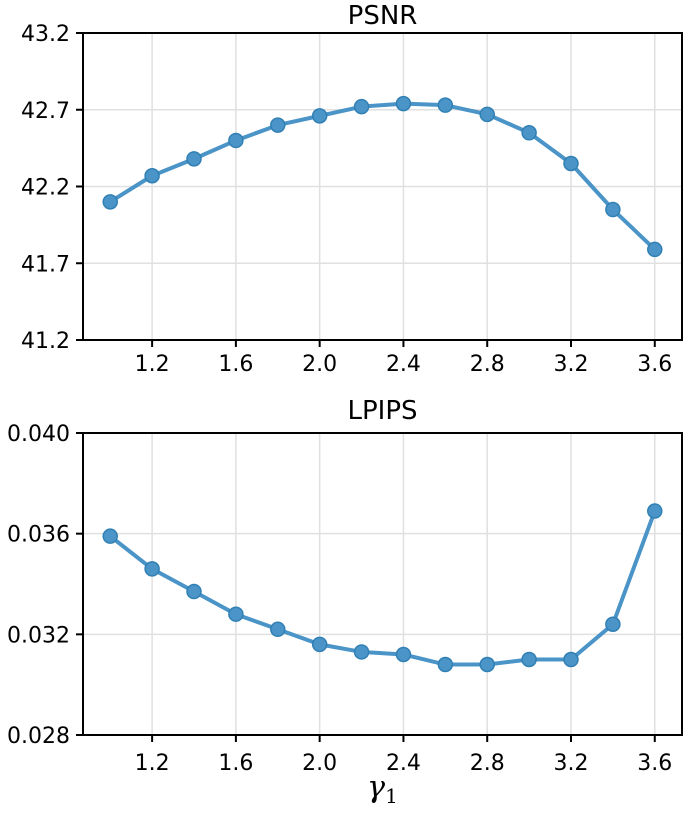 The height and width of the screenshot is (816, 692). I want to click on y-tick-label: 0.040, so click(38, 434).